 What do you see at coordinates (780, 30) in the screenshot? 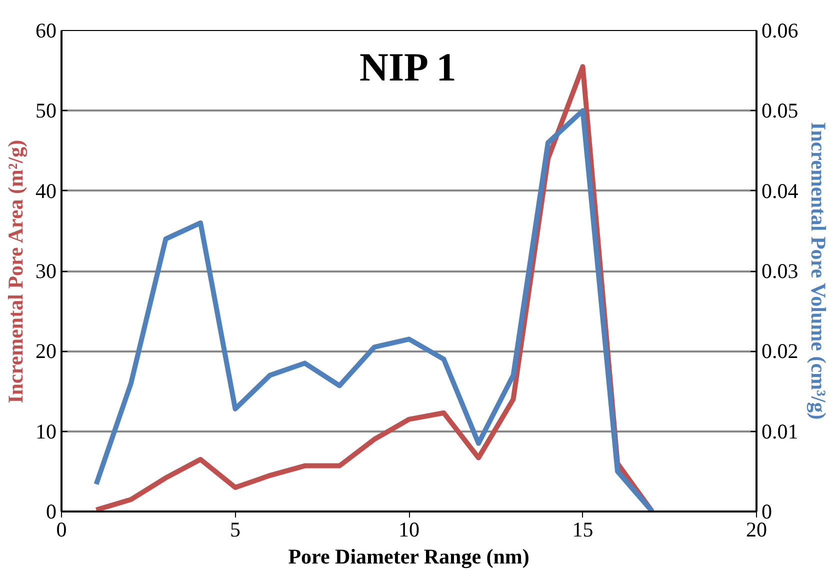
I see `y2-tick-label: 0.06` at bounding box center [780, 30].